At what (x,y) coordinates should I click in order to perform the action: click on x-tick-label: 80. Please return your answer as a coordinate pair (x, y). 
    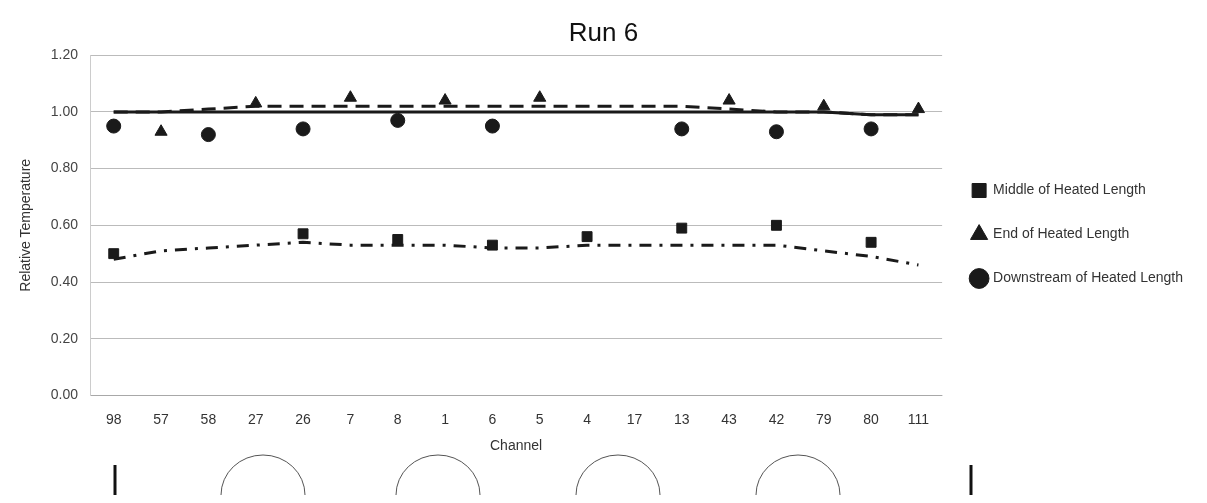
    Looking at the image, I should click on (871, 418).